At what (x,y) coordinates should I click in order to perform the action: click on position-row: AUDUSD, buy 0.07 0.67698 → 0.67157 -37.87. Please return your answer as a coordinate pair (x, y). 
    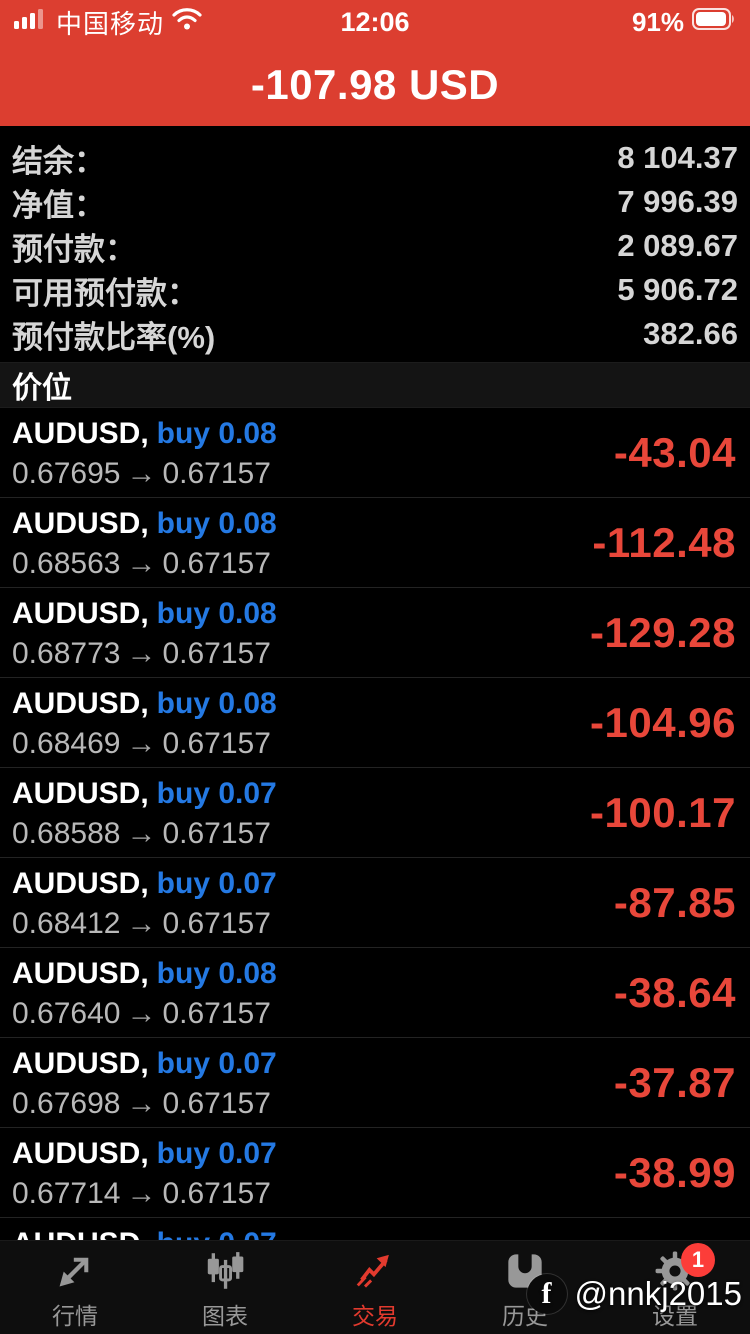
    Looking at the image, I should click on (375, 1083).